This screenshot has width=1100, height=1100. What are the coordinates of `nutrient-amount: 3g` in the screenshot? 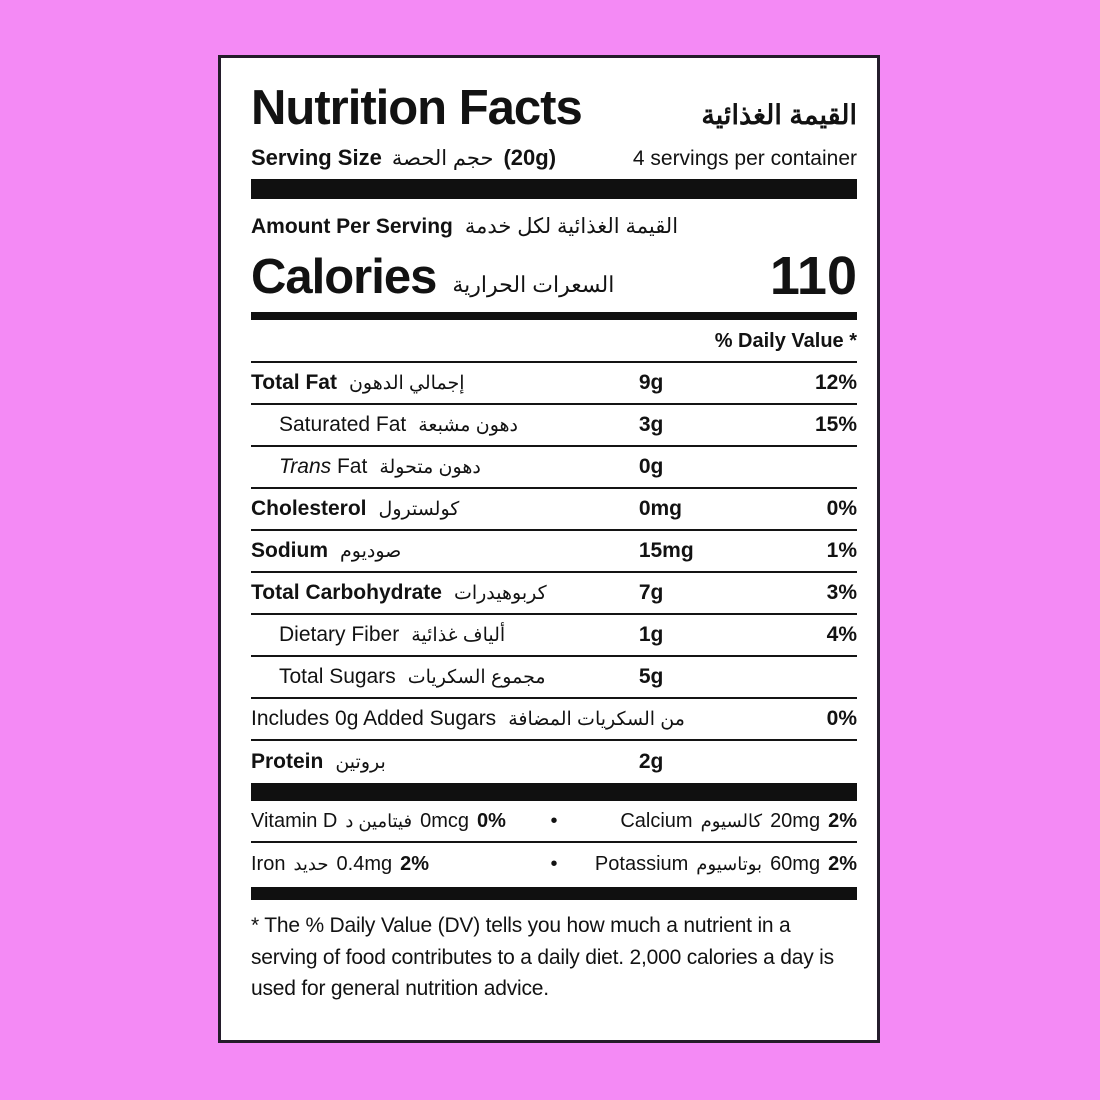 It's located at (651, 425).